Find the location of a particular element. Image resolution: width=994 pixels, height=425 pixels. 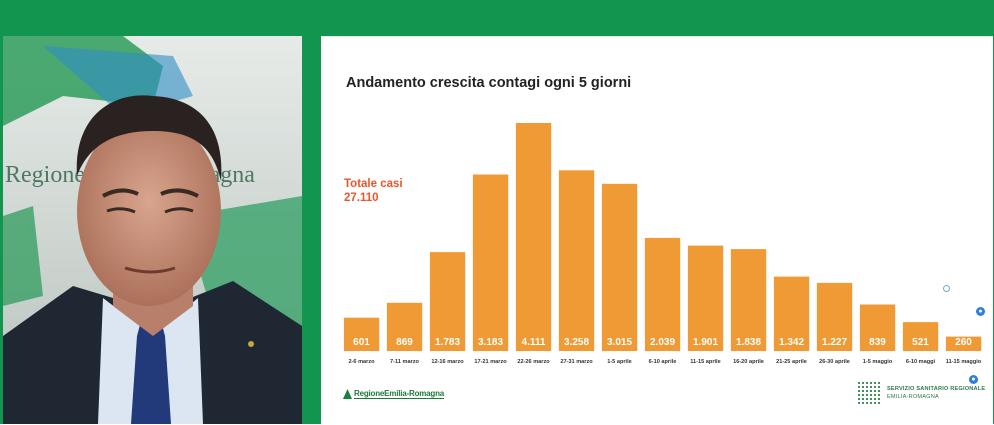

regione-logo-mark-icon is located at coordinates (347, 394).